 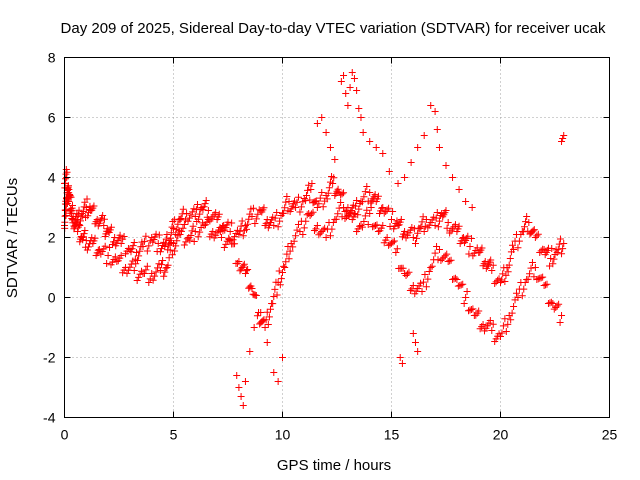 What do you see at coordinates (174, 435) in the screenshot?
I see `x-tick-label: 5` at bounding box center [174, 435].